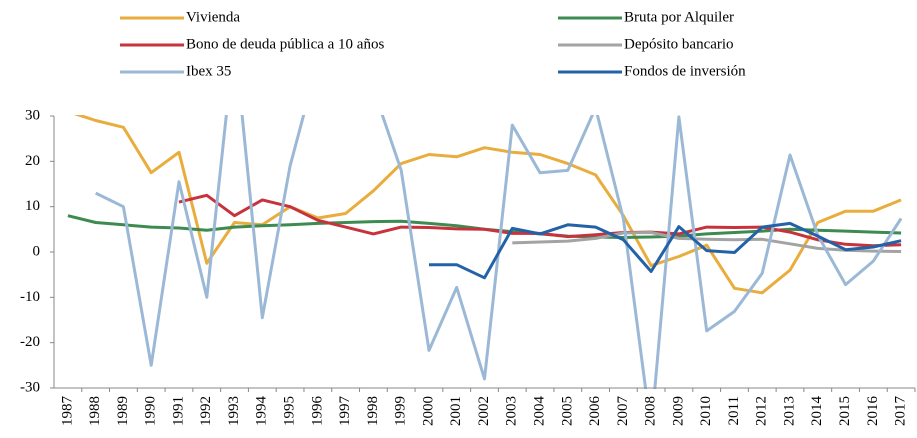 Image resolution: width=917 pixels, height=438 pixels. What do you see at coordinates (845, 411) in the screenshot?
I see `x-tick-label: 2015` at bounding box center [845, 411].